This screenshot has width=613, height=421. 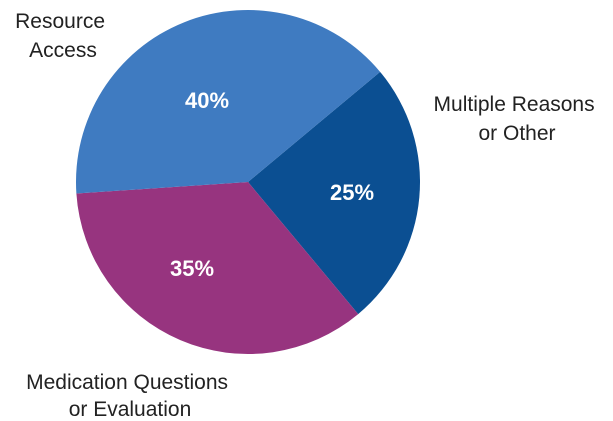 What do you see at coordinates (352, 192) in the screenshot?
I see `slice-value-label-multiple-reasons: 25%` at bounding box center [352, 192].